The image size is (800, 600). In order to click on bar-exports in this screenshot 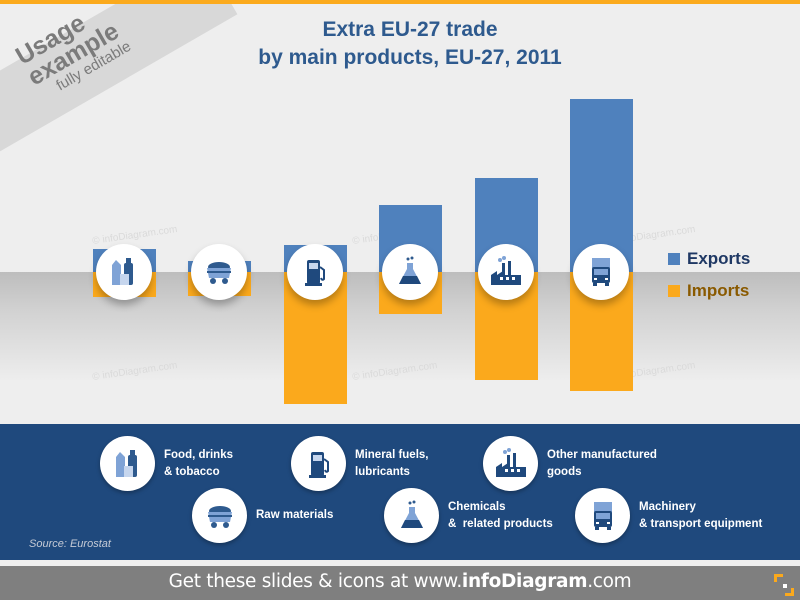, I will do `click(601, 185)`.